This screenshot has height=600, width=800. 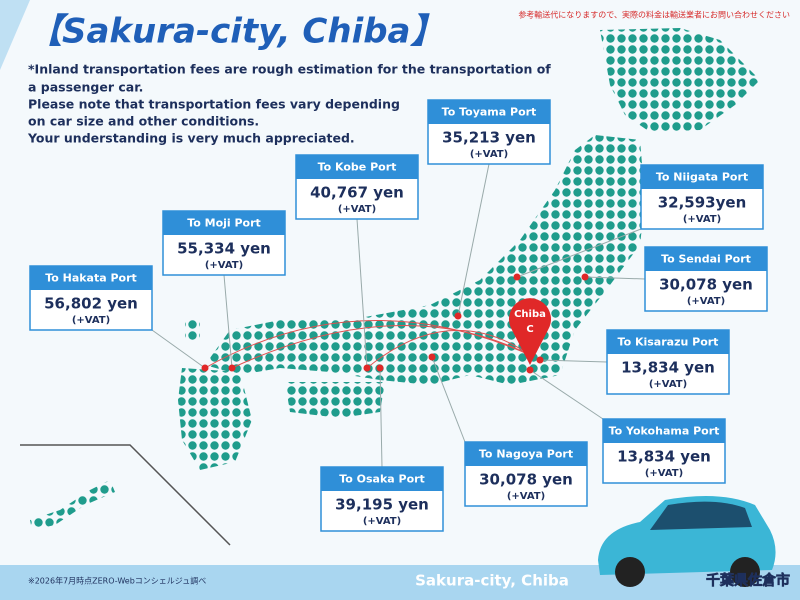 I want to click on car-window, so click(x=701, y=515).